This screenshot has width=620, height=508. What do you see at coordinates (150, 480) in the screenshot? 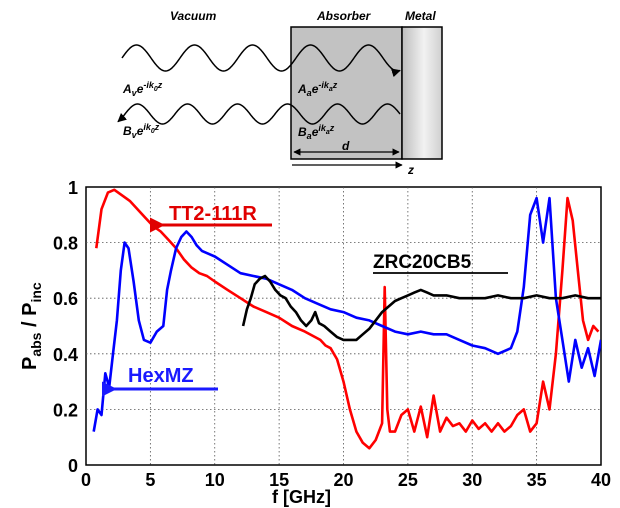
I see `x-tick-label: 5` at bounding box center [150, 480].